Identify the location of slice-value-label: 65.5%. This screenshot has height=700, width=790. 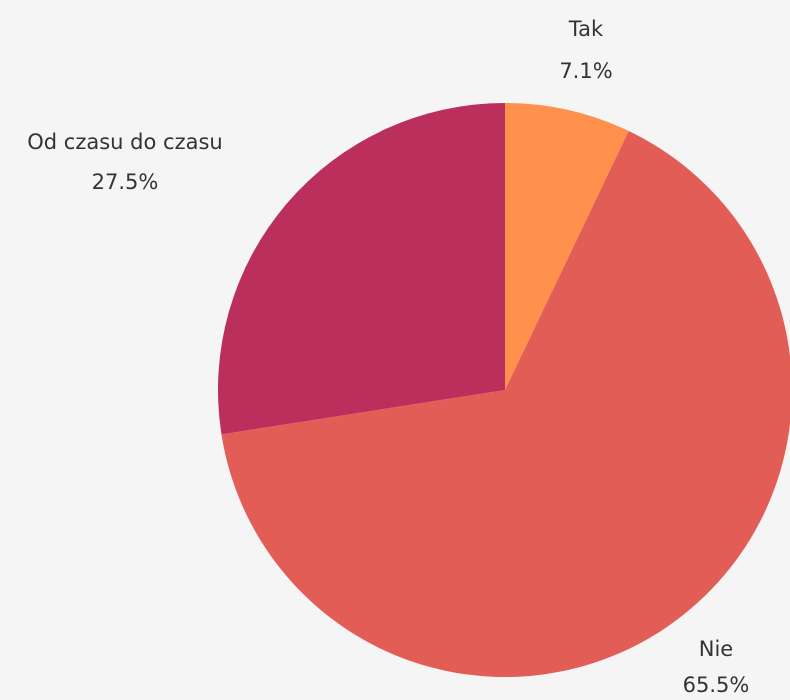
(716, 685).